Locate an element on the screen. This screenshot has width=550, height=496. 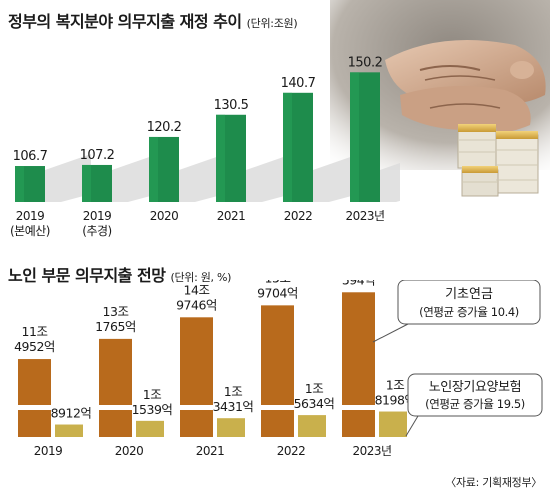
chart2-category-label: 2021 is located at coordinates (210, 451).